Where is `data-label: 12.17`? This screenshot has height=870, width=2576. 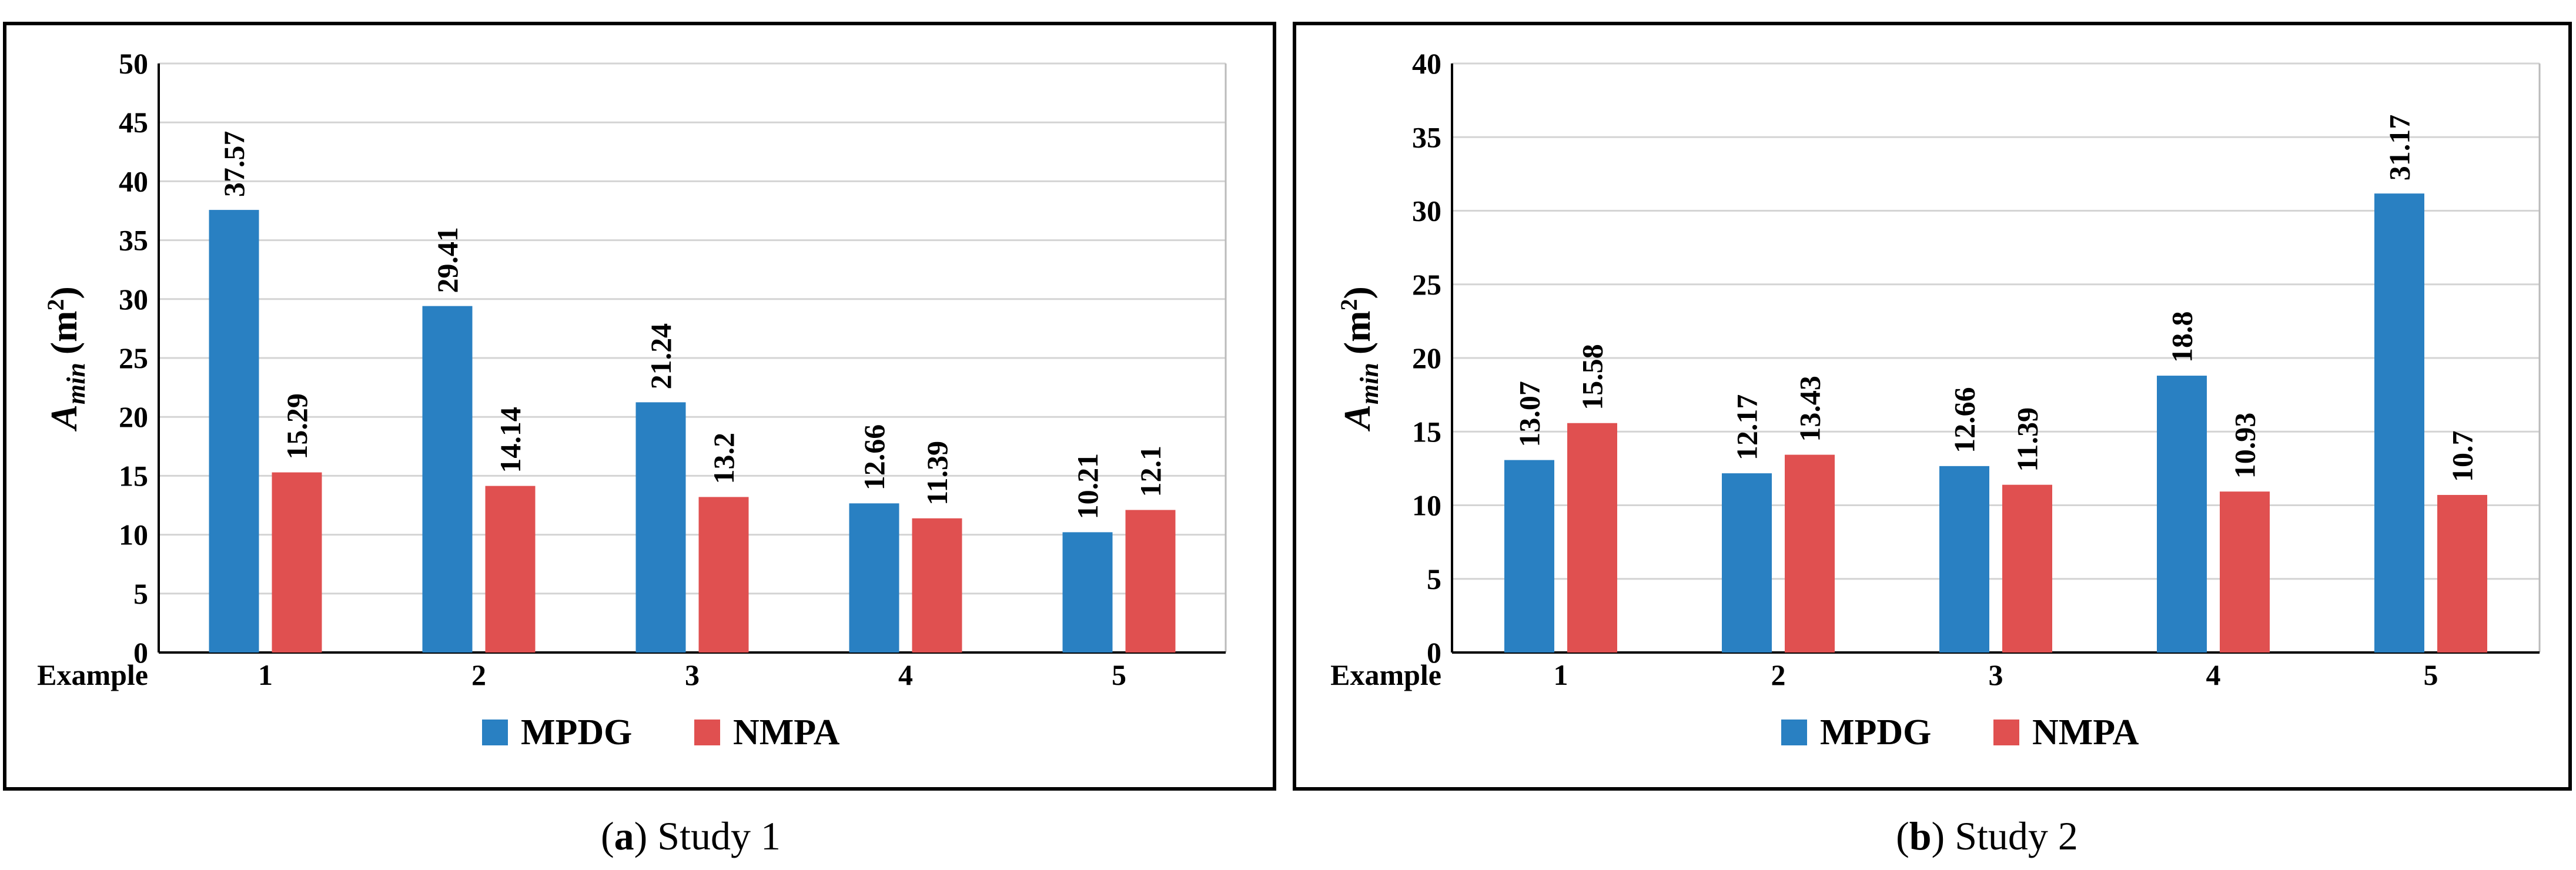
data-label: 12.17 is located at coordinates (1747, 427).